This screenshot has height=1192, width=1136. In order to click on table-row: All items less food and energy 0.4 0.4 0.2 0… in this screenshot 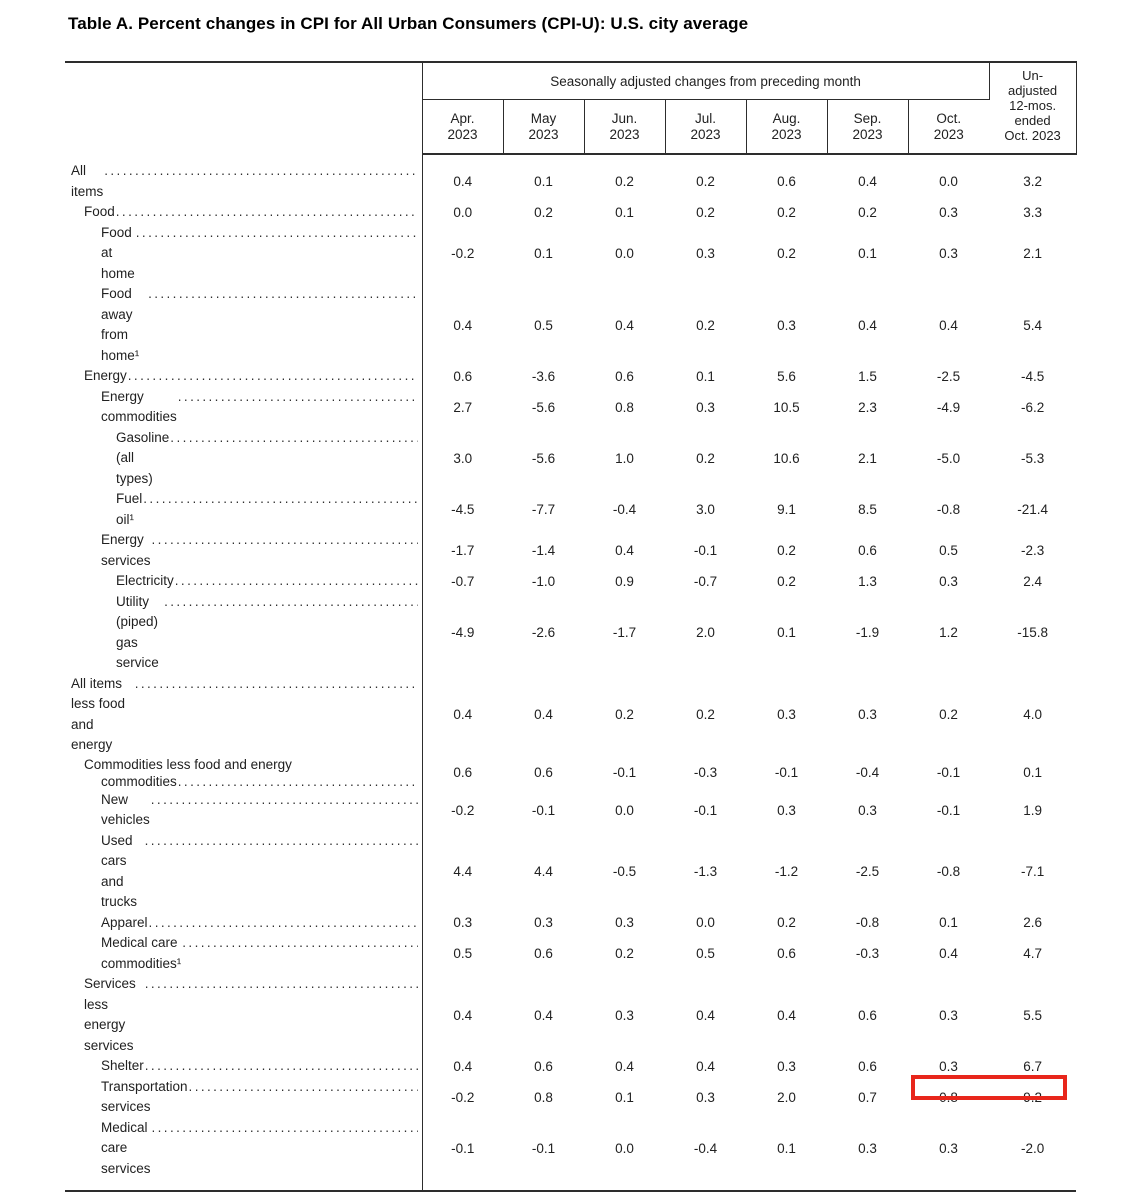, I will do `click(570, 714)`.